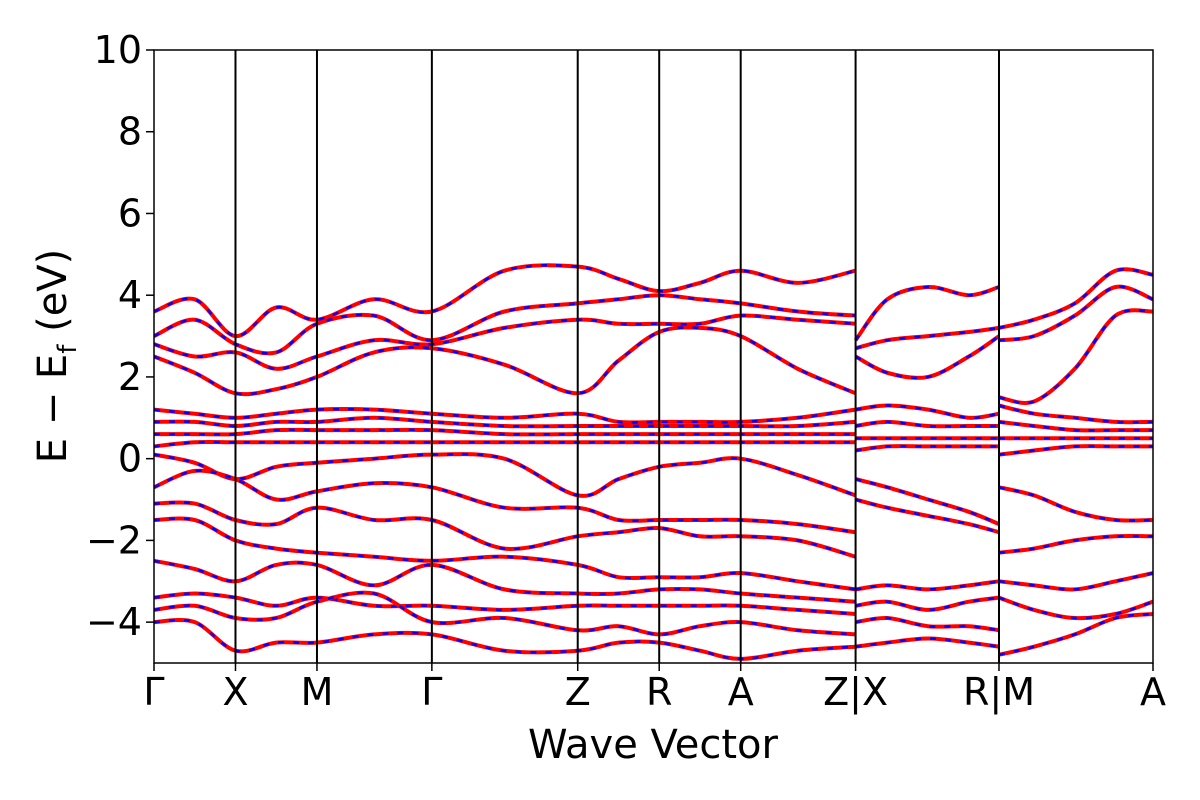 The image size is (1200, 800). I want to click on y-axis: −4 −2 0 2 4 6 8 10, so click(120, 336).